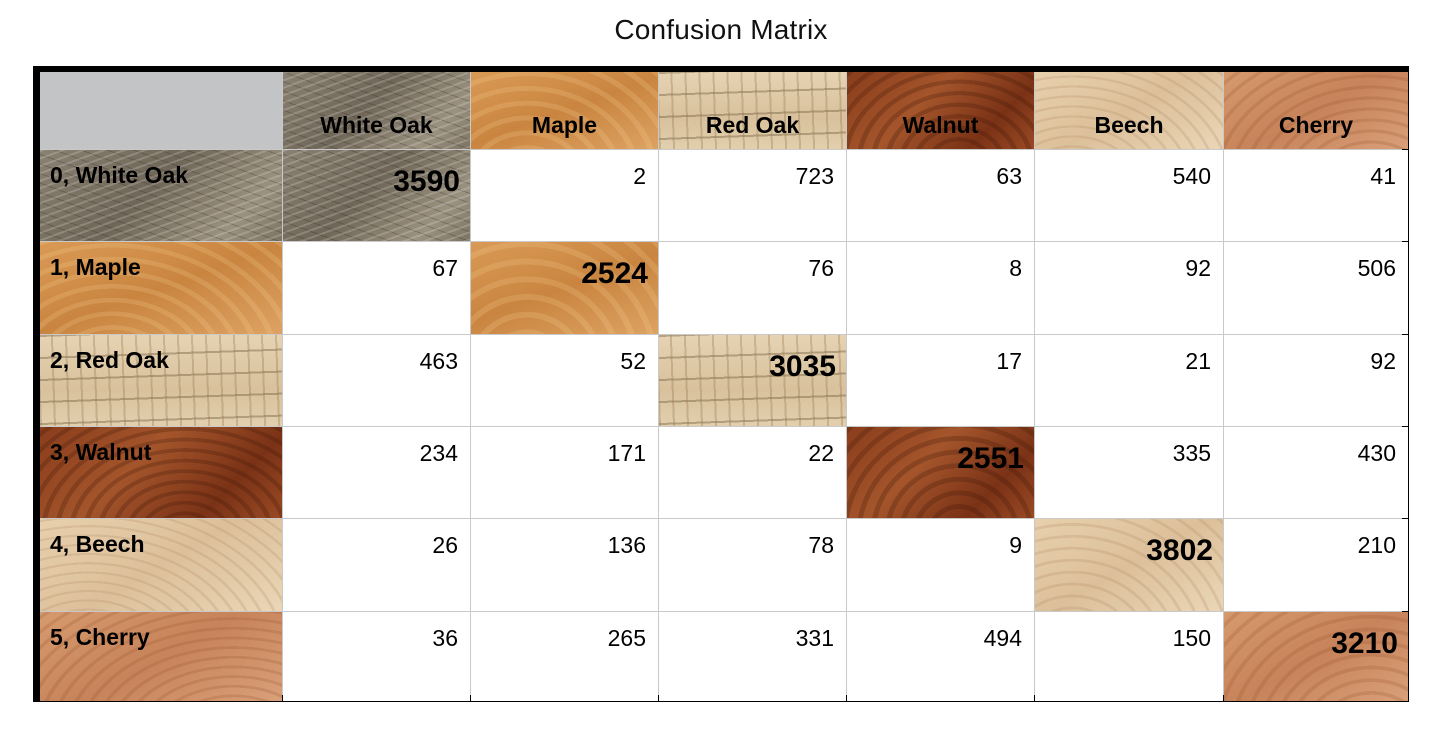 Image resolution: width=1450 pixels, height=752 pixels. What do you see at coordinates (752, 380) in the screenshot?
I see `matrix-cell-diagonal: 3035` at bounding box center [752, 380].